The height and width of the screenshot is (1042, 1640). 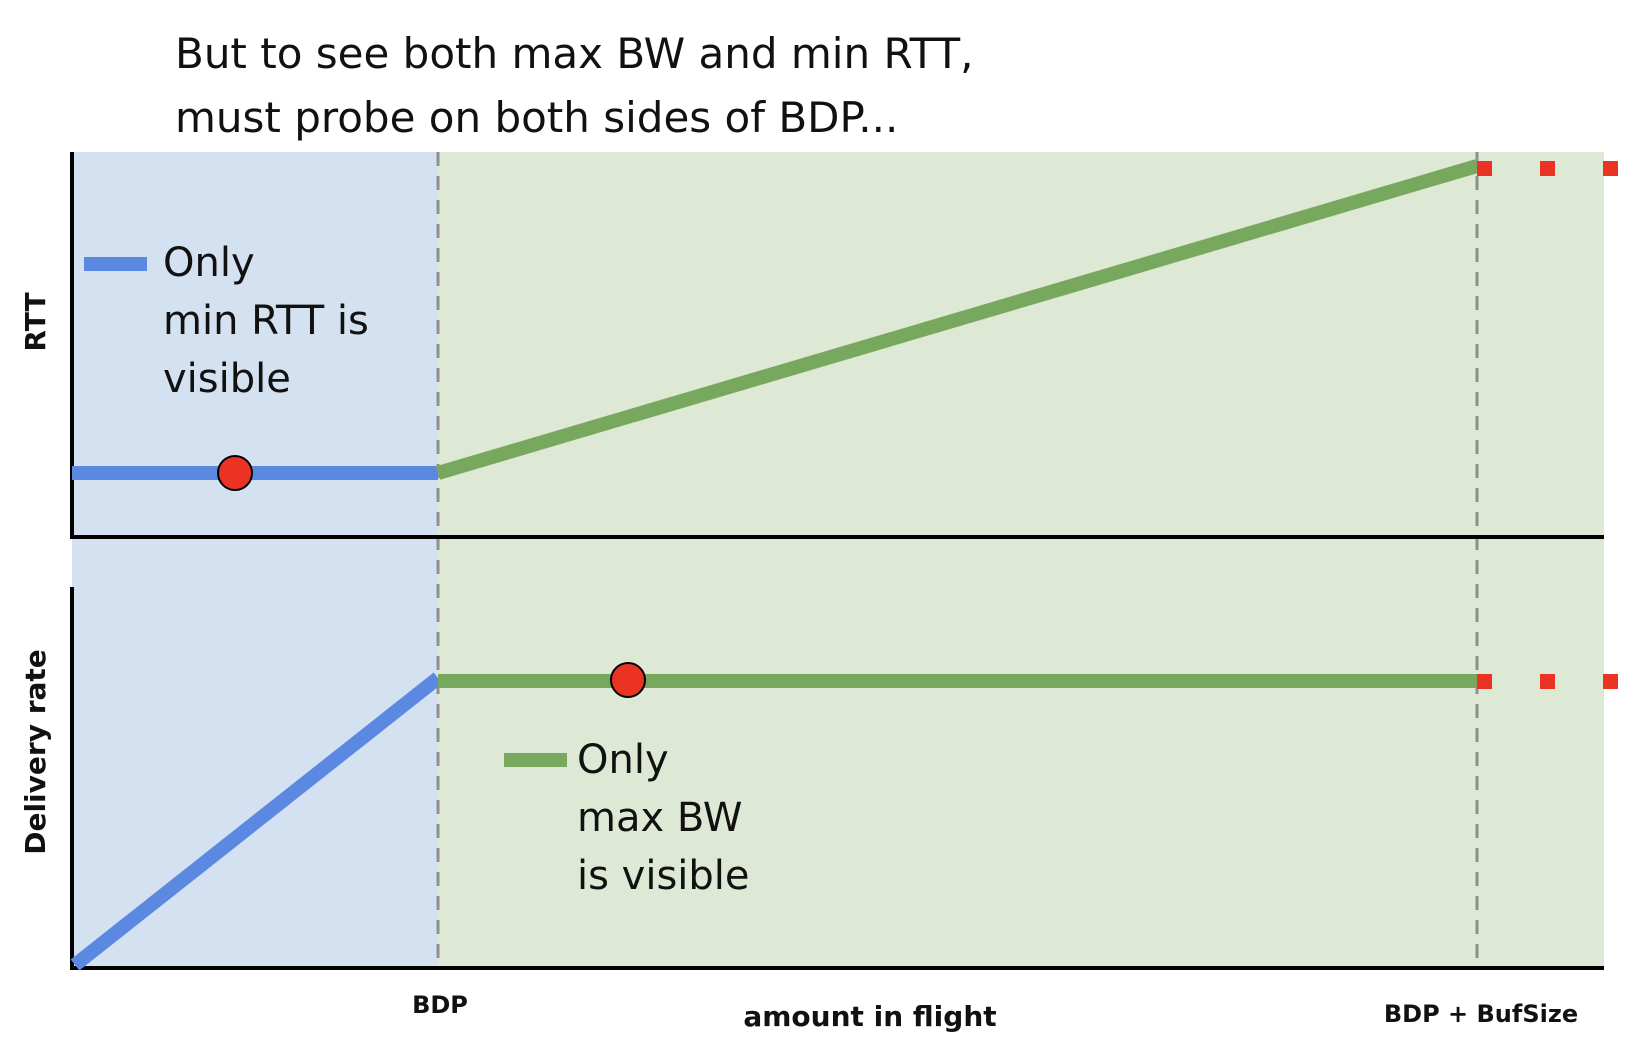 What do you see at coordinates (869, 1016) in the screenshot?
I see `x-axis-label: amount in flight` at bounding box center [869, 1016].